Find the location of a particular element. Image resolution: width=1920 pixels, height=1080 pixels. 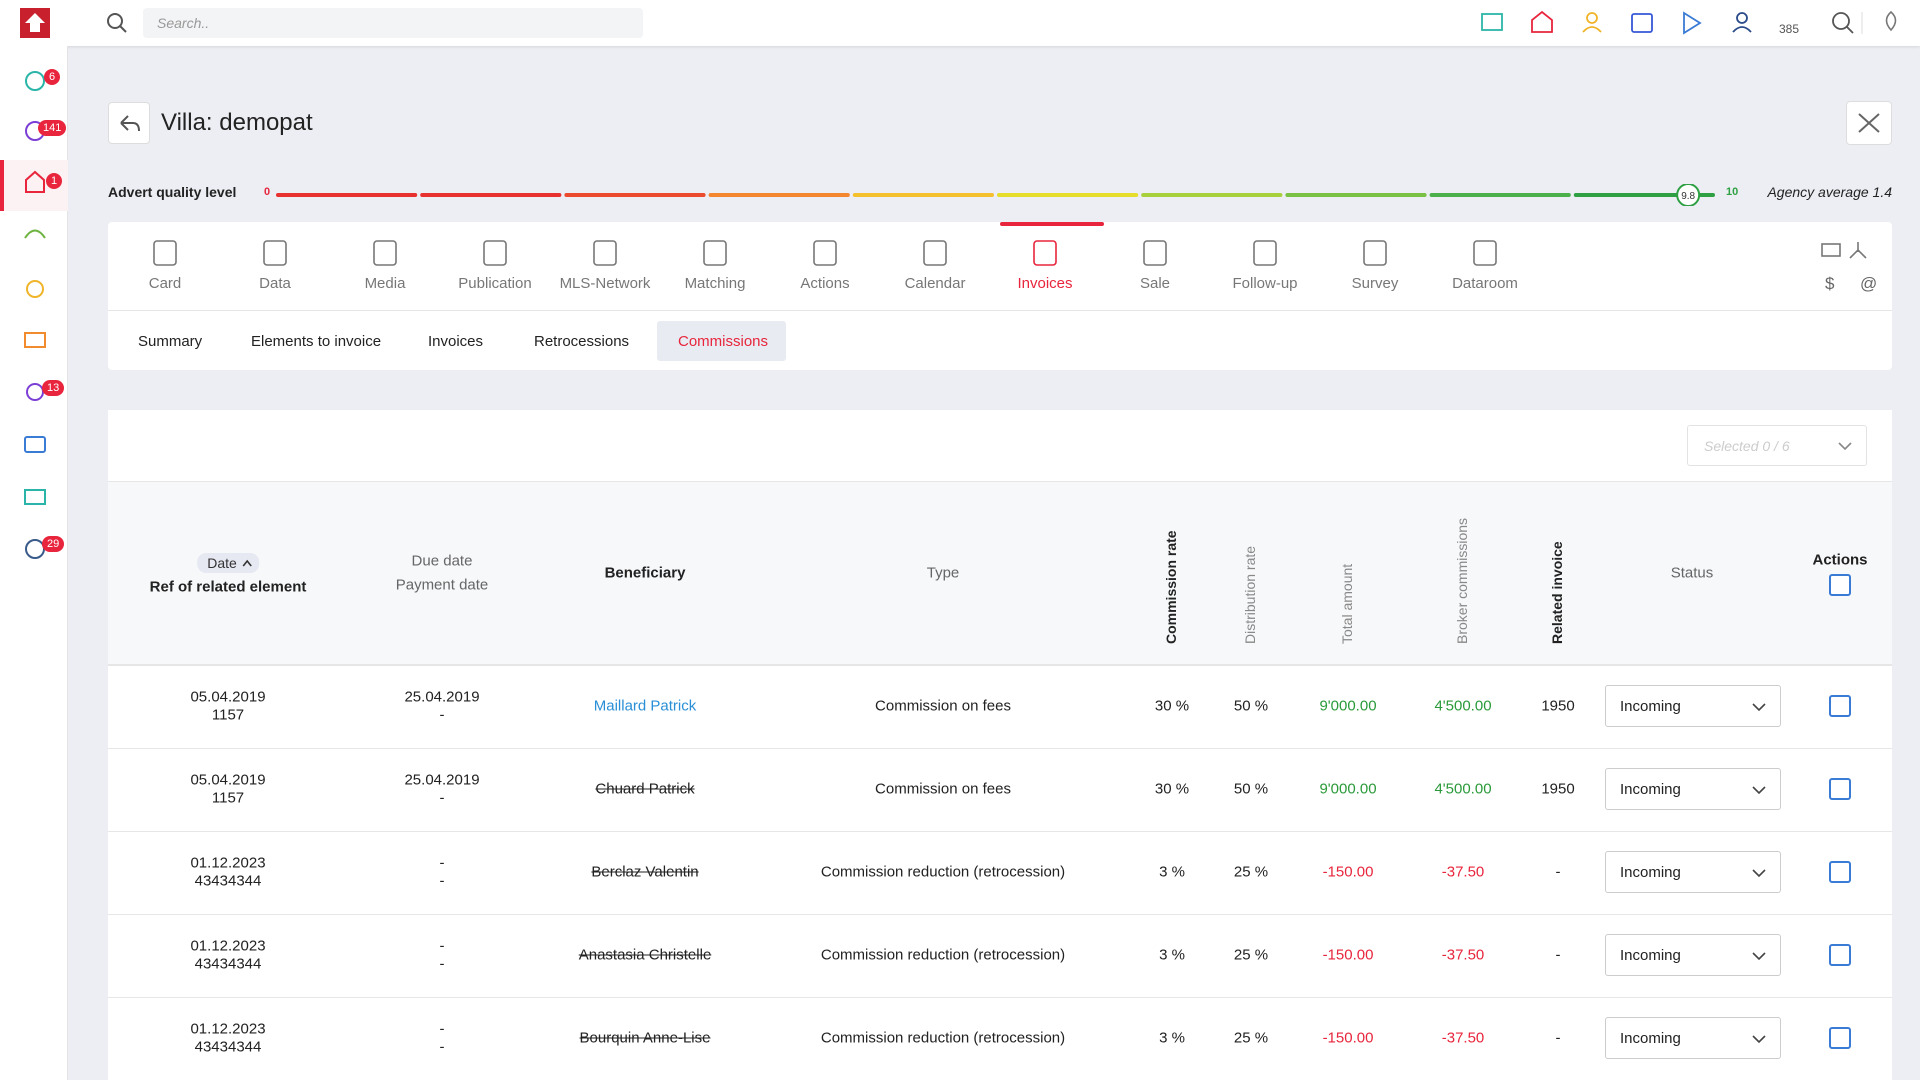

tab: Data is located at coordinates (275, 283).